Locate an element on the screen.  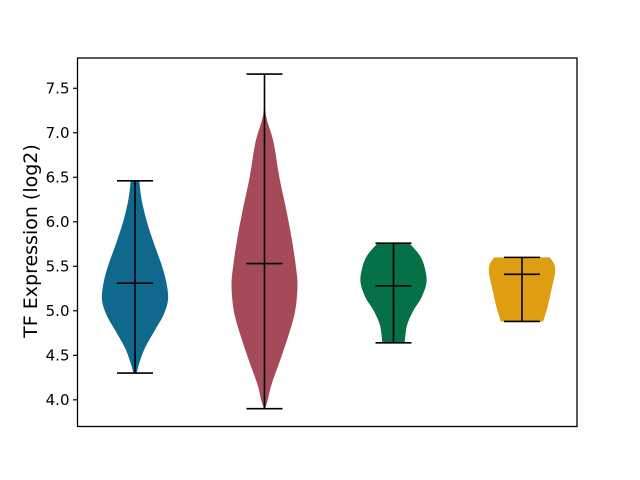
y-tick-label: 4.0 is located at coordinates (58, 400).